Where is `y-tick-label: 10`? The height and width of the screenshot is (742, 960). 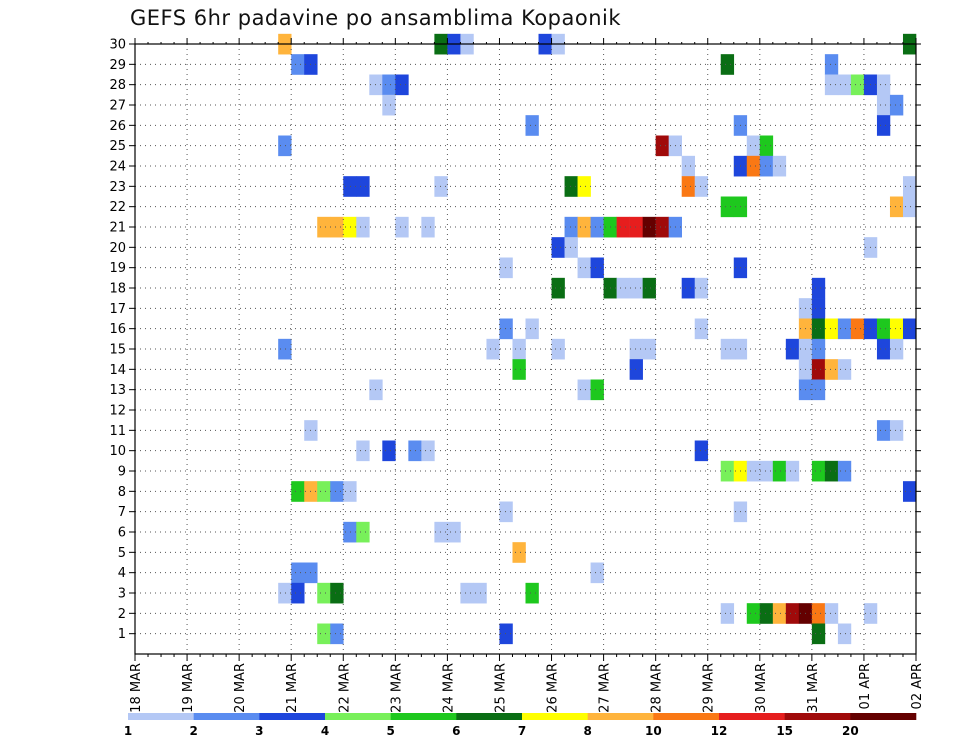
y-tick-label: 10 is located at coordinates (117, 451).